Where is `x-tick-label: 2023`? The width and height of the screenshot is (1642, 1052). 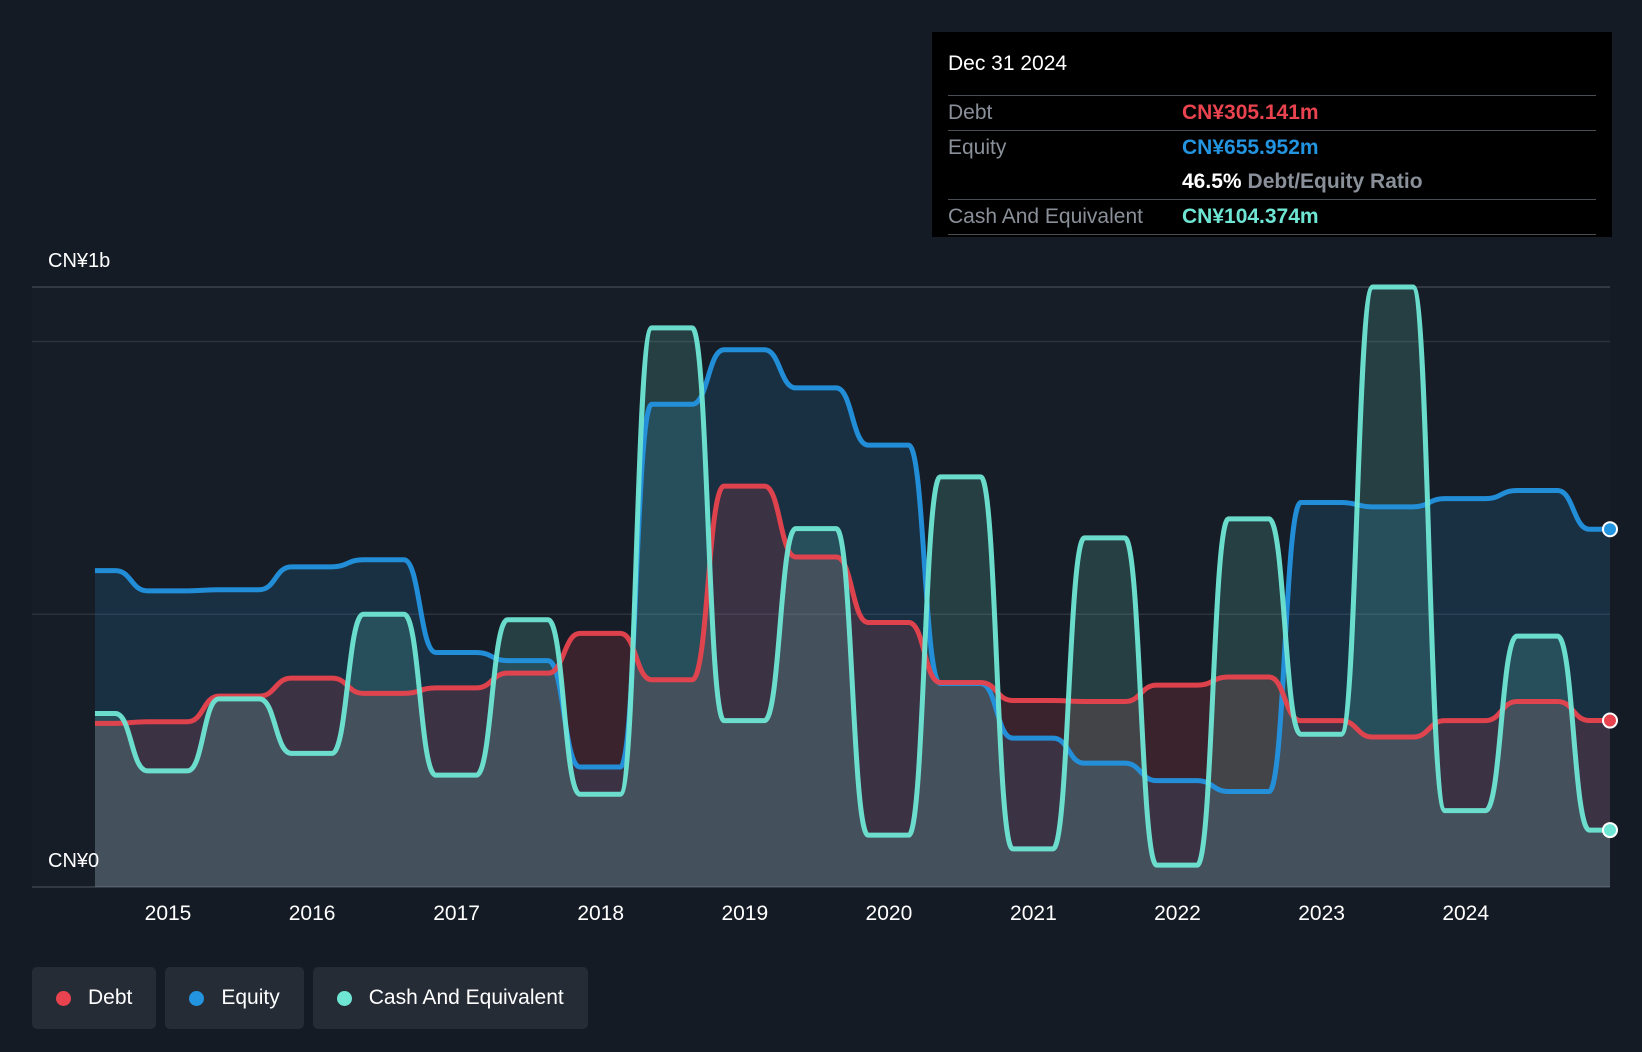 x-tick-label: 2023 is located at coordinates (1321, 913).